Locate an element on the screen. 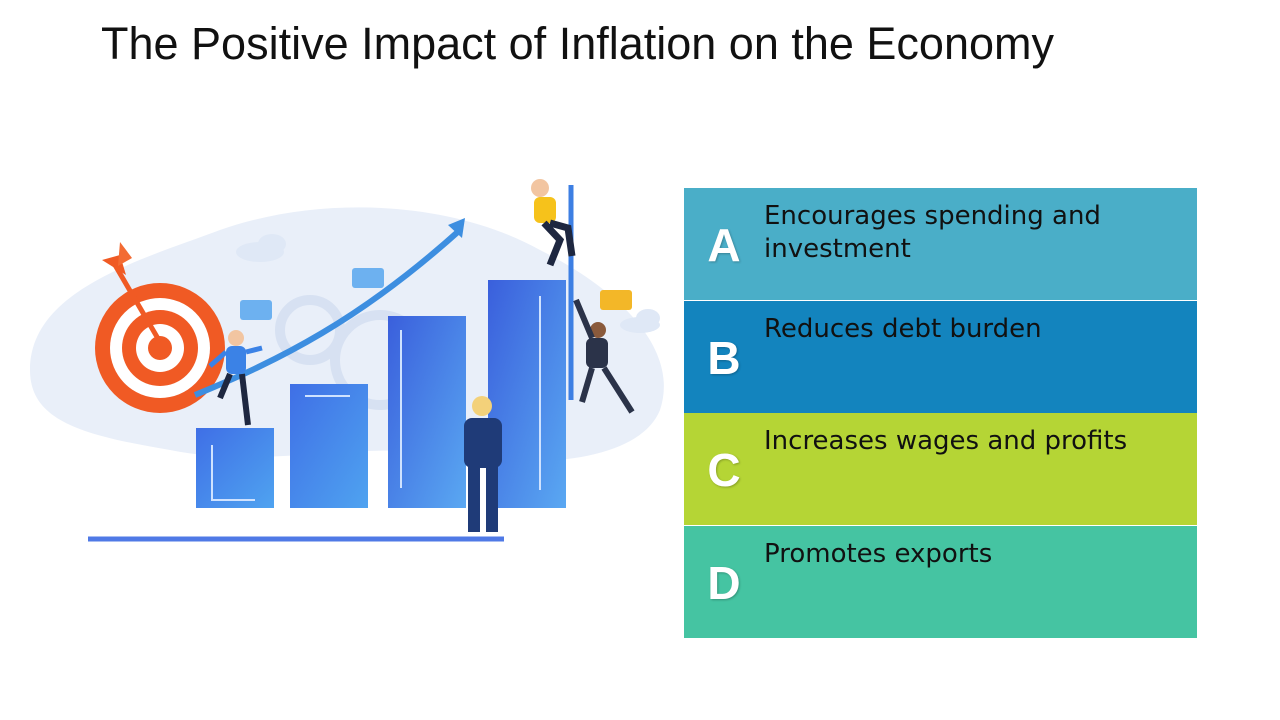 The height and width of the screenshot is (720, 1280). list-item-b: B Reduces debt burden is located at coordinates (940, 357).